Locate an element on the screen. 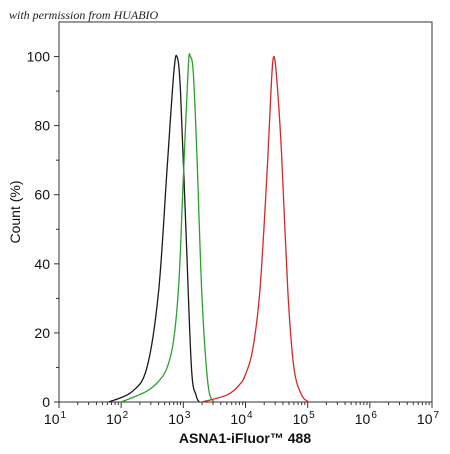  y-axis-title: Count (%) is located at coordinates (15, 211).